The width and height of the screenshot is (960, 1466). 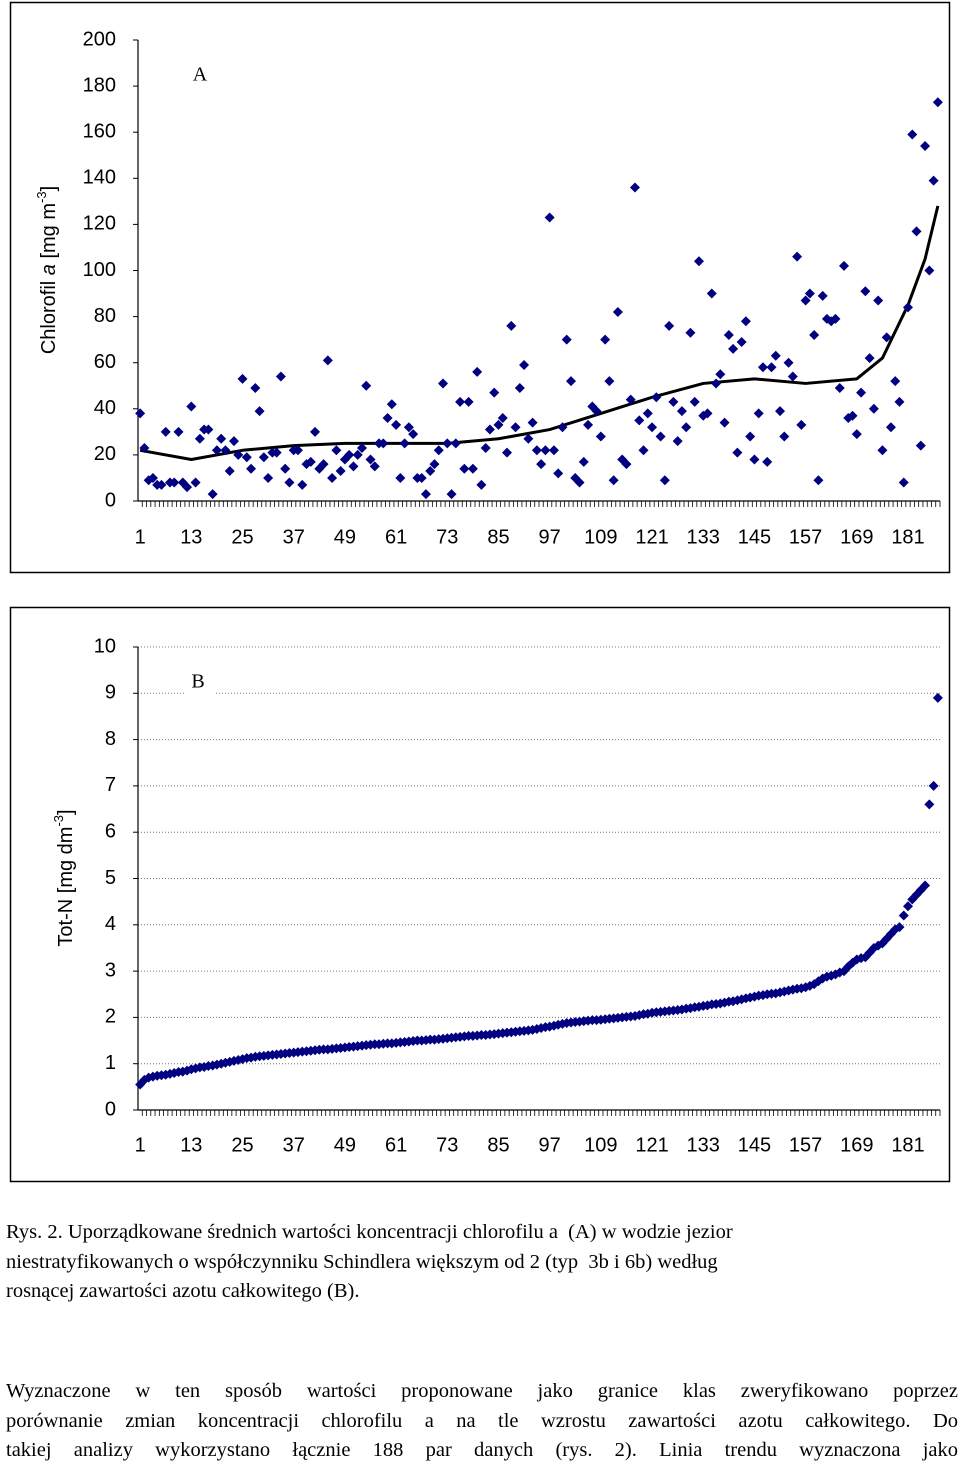 I want to click on x-tick-label: 97, so click(x=550, y=1145).